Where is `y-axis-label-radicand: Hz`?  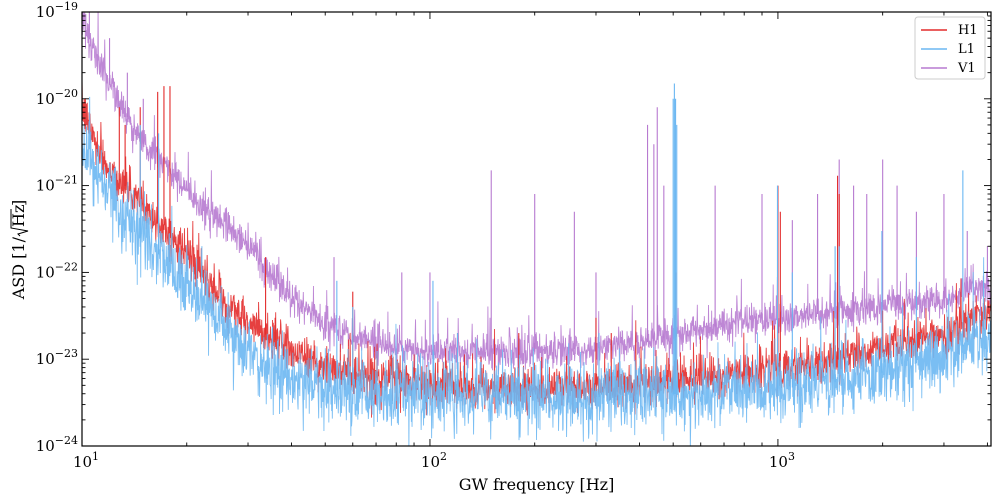 y-axis-label-radicand: Hz is located at coordinates (18, 216).